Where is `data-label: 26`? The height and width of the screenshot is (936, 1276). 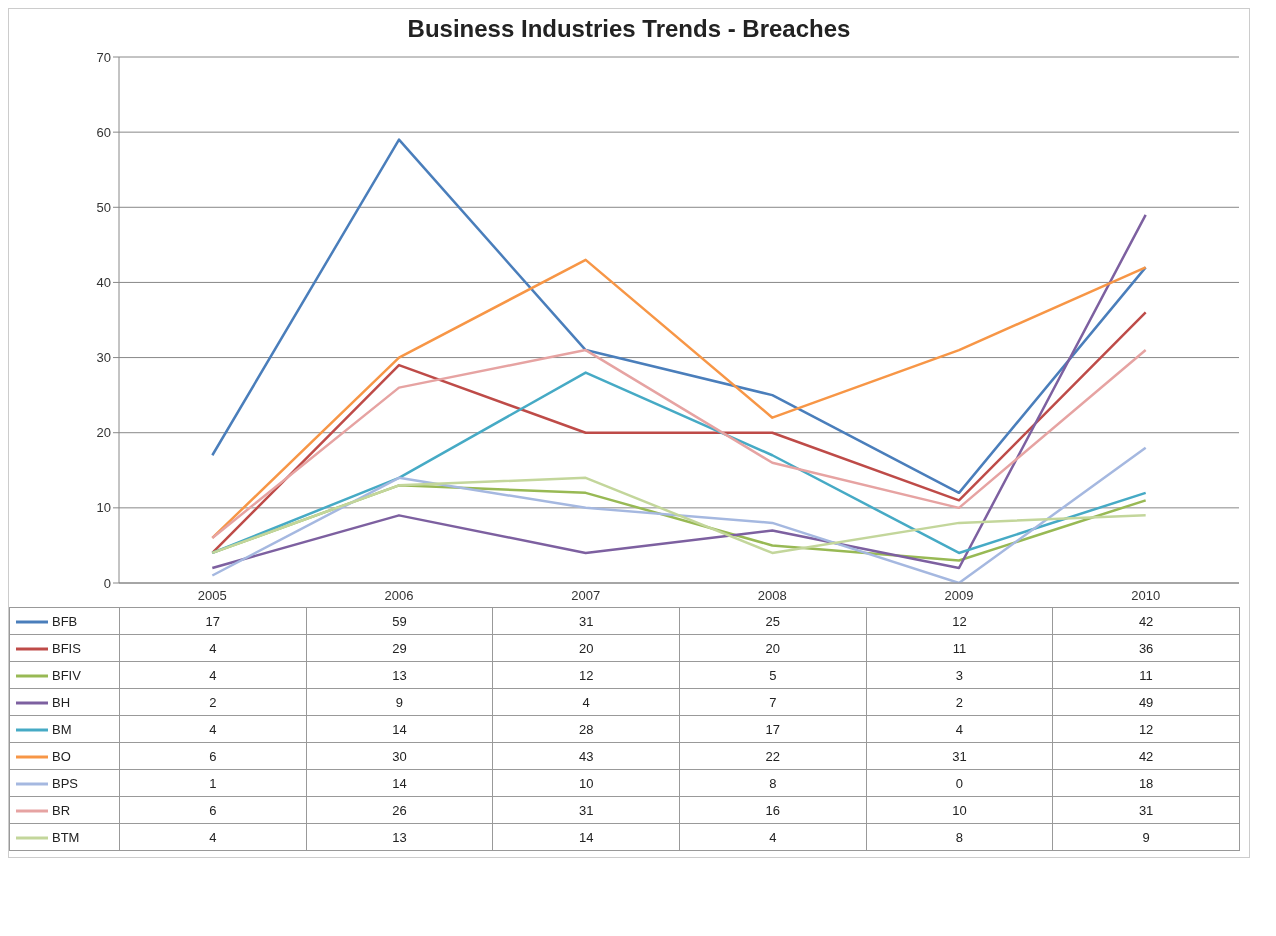
data-label: 26 is located at coordinates (399, 810).